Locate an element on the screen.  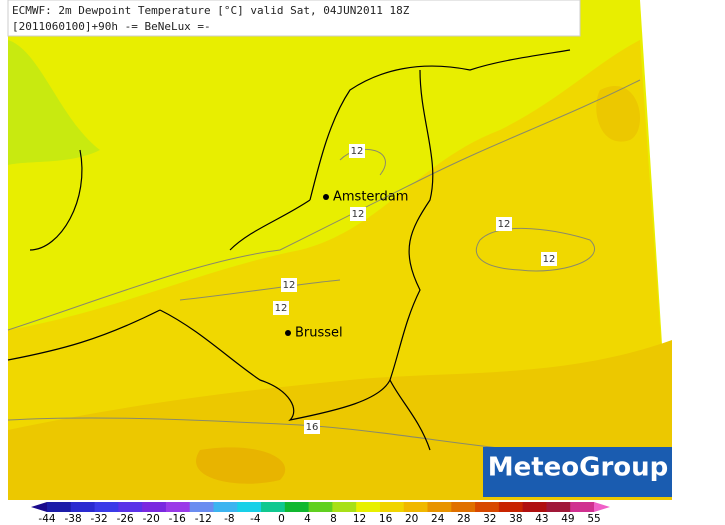
city-label: Amsterdam is located at coordinates (370, 197).